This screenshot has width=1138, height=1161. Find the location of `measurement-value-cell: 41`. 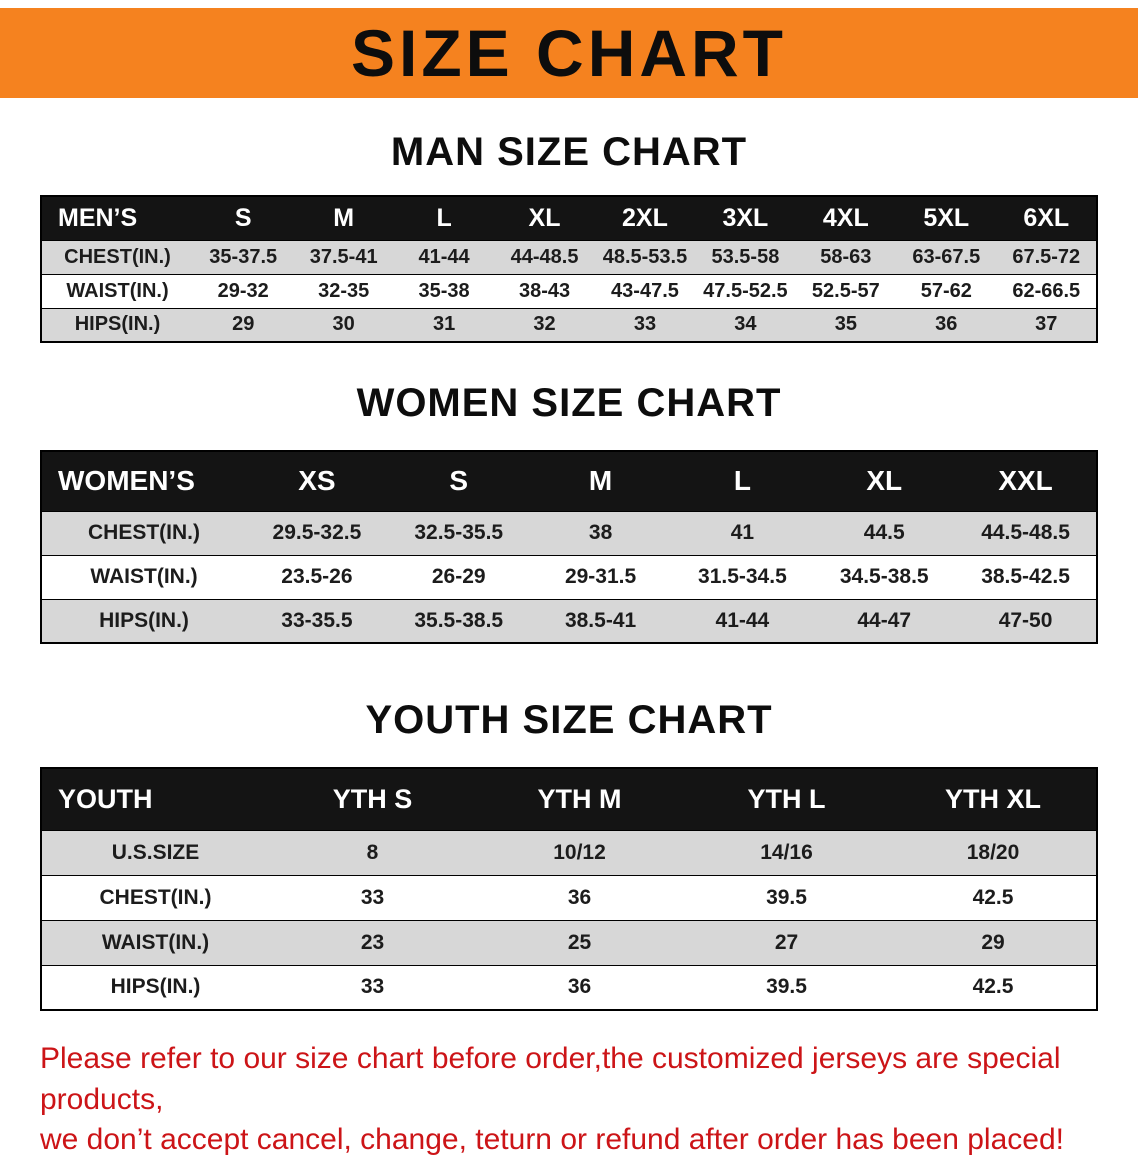

measurement-value-cell: 41 is located at coordinates (742, 532).